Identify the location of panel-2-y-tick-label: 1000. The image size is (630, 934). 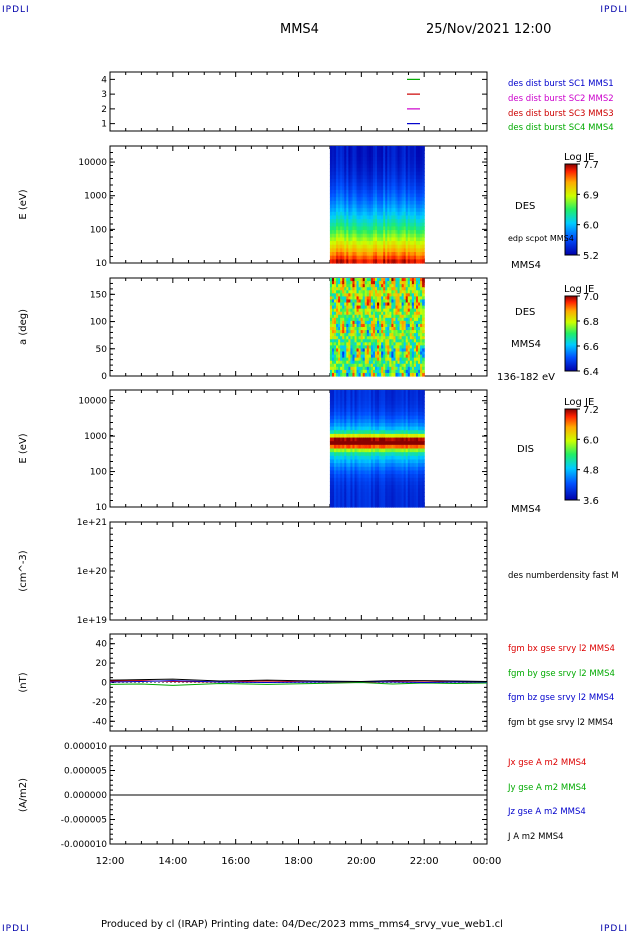
(95, 197).